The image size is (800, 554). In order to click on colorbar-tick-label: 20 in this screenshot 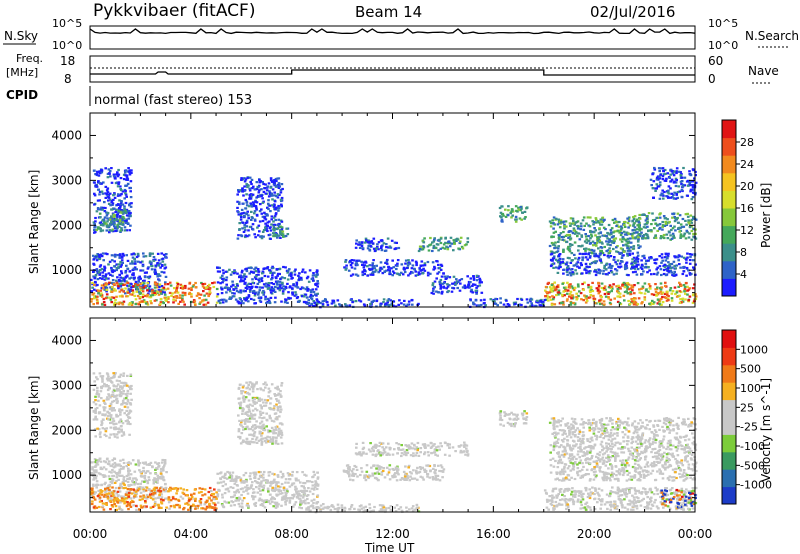, I will do `click(747, 186)`.